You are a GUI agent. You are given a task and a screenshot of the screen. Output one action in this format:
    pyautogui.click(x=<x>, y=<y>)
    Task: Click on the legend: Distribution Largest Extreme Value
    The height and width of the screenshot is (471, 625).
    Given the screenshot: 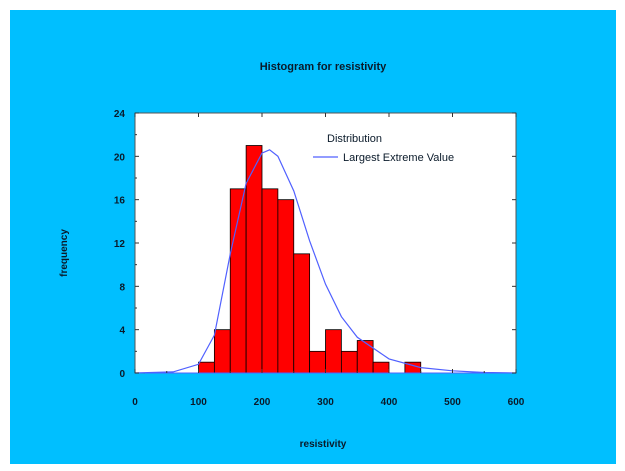 What is the action you would take?
    pyautogui.click(x=383, y=148)
    